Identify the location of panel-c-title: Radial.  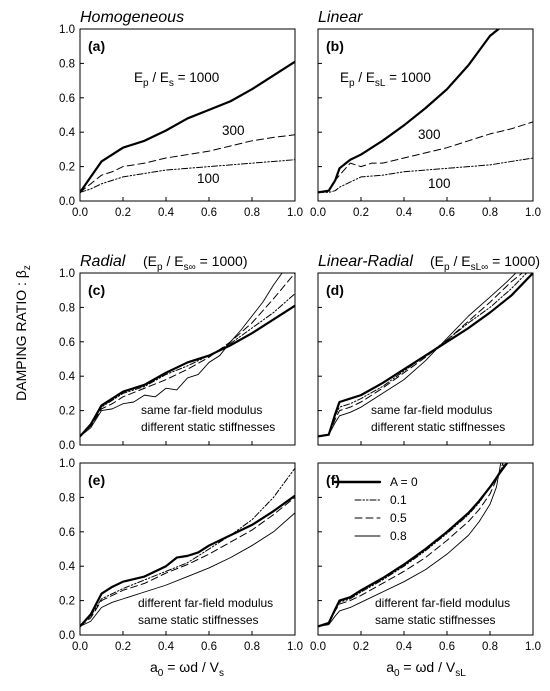
(103, 261).